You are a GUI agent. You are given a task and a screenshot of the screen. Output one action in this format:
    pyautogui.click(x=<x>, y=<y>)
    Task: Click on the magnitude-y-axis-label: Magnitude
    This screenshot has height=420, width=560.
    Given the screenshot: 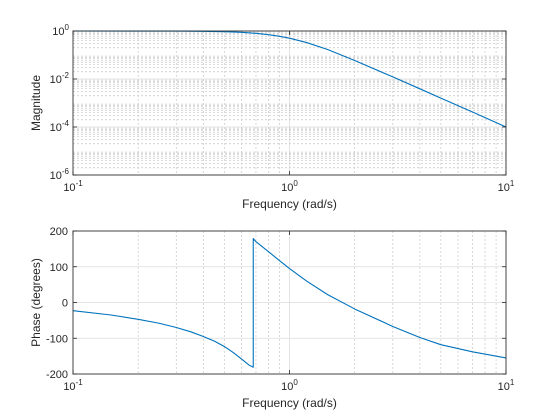 What is the action you would take?
    pyautogui.click(x=36, y=103)
    